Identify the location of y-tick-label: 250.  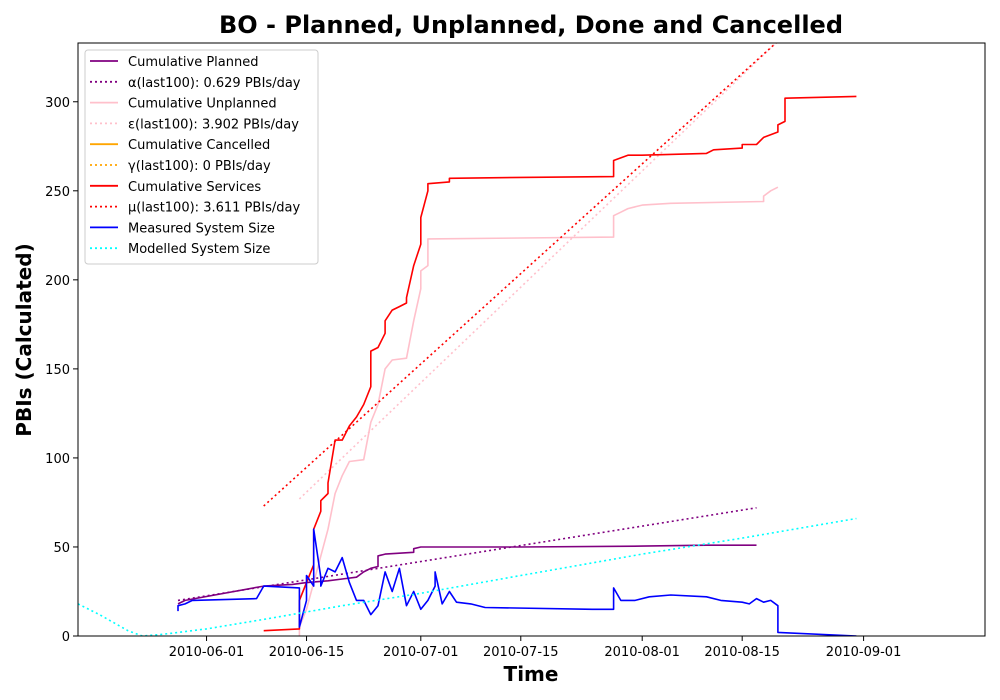
(57, 192).